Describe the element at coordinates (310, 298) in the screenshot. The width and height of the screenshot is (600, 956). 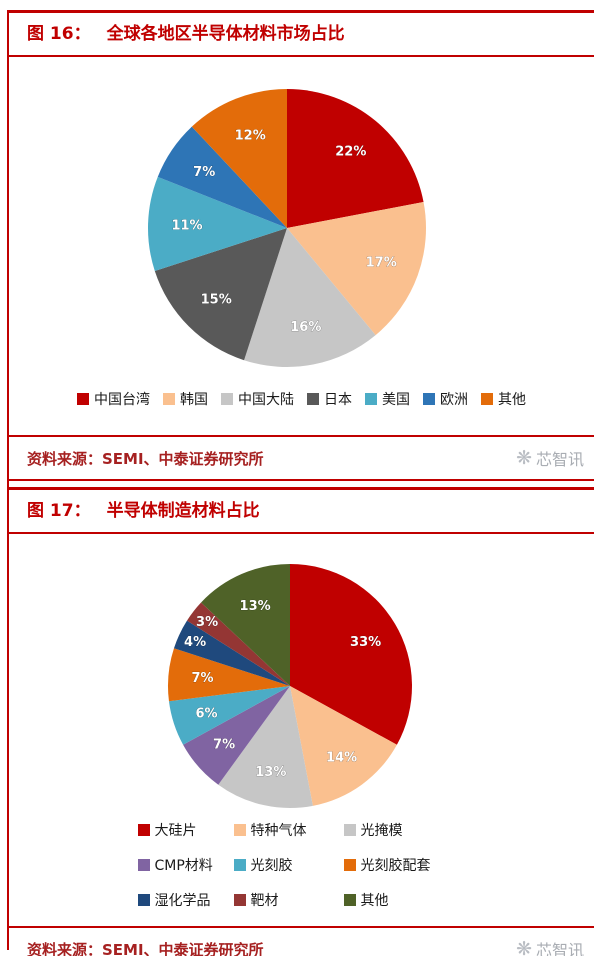
I see `pie-slice-中国大陆` at that location.